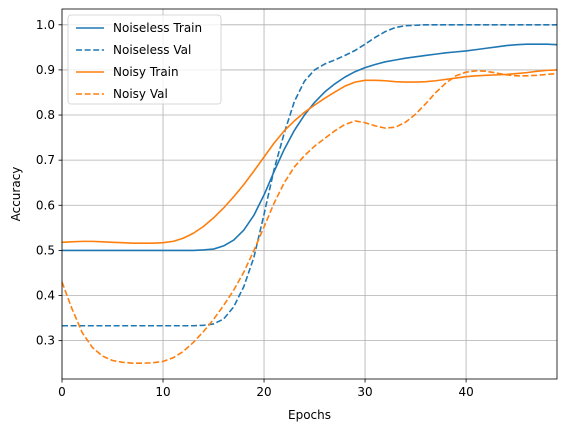 The width and height of the screenshot is (567, 432). What do you see at coordinates (16, 194) in the screenshot?
I see `y-axis-label: Accuracy` at bounding box center [16, 194].